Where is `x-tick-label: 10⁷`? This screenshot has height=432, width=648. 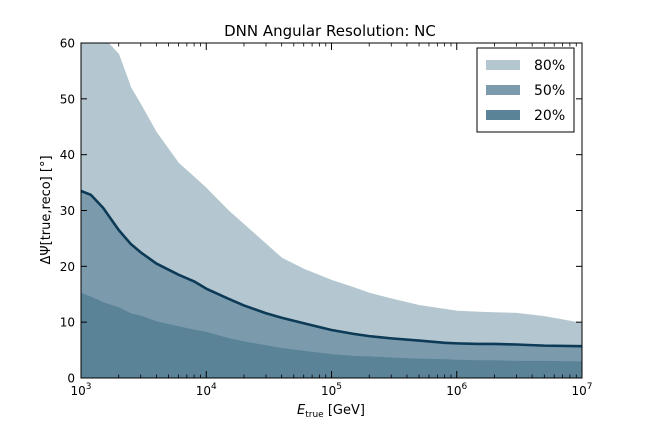
x-tick-label: 10⁷ is located at coordinates (581, 390).